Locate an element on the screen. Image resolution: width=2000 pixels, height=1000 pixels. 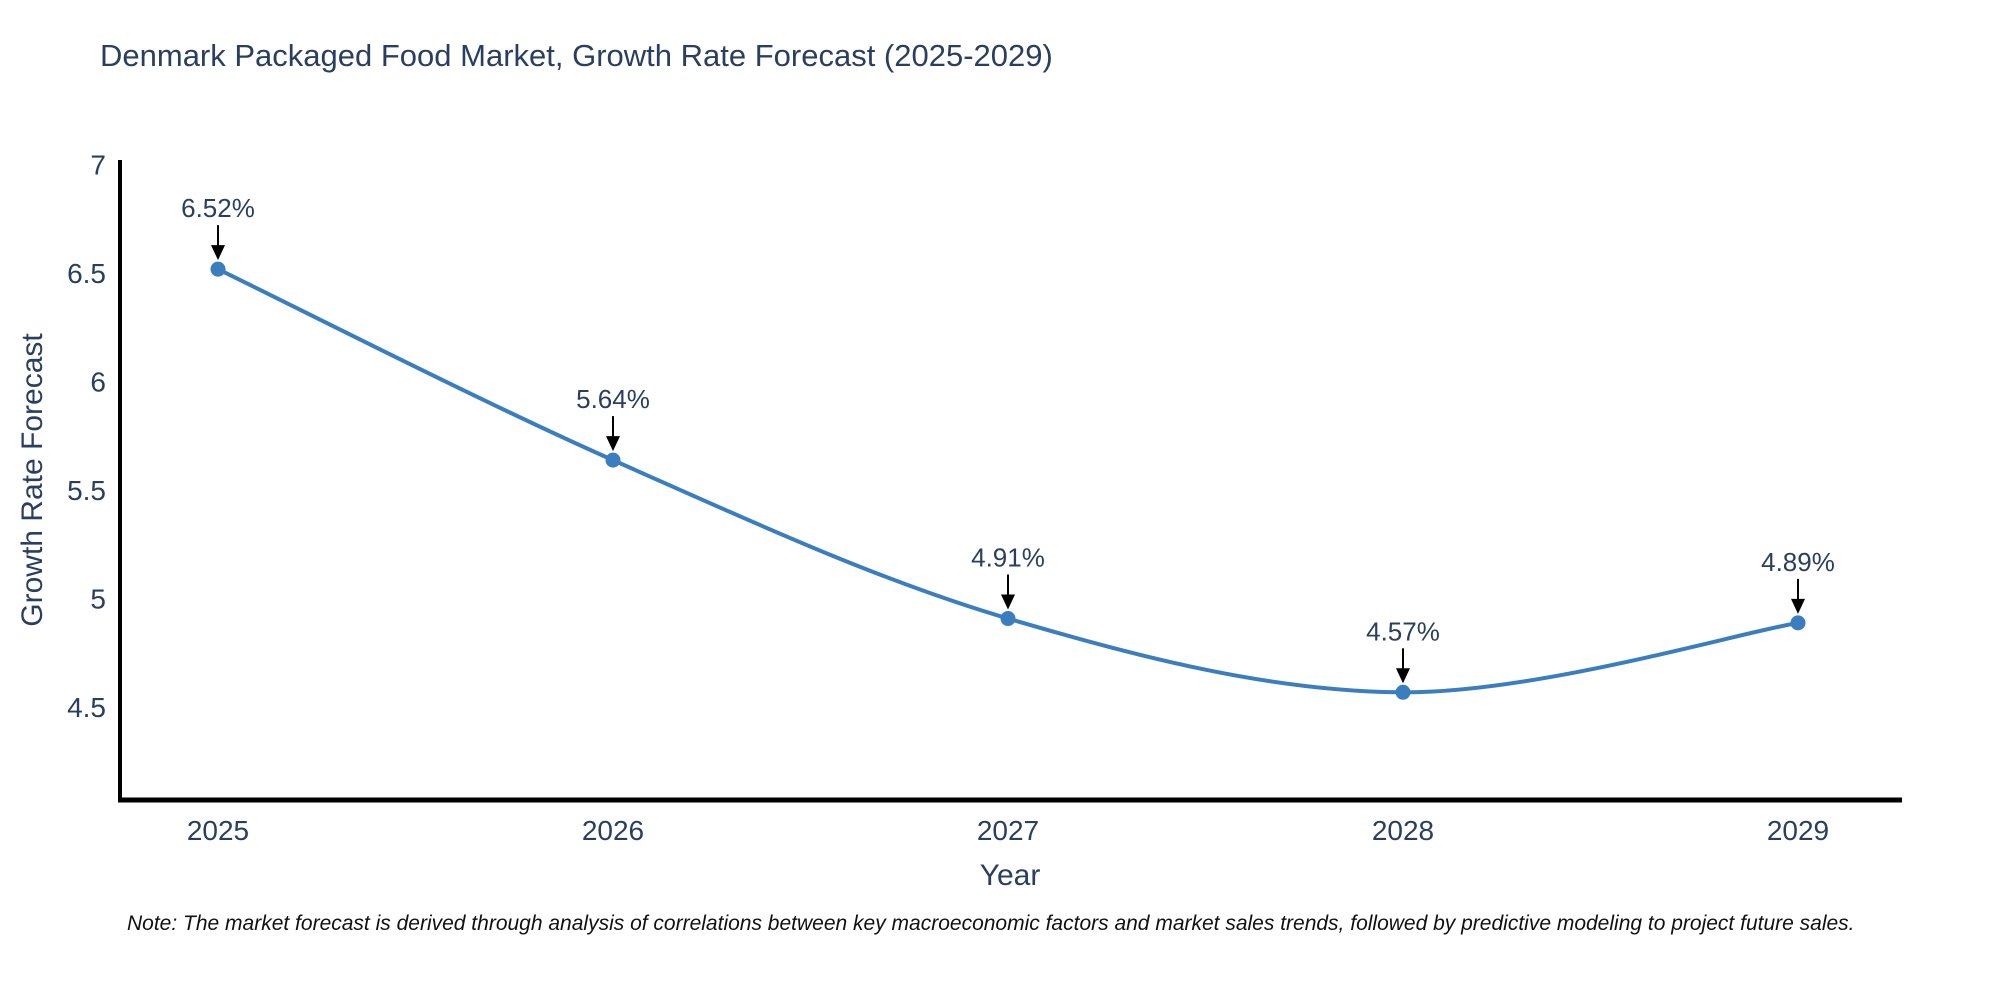
x-tick-label: 2026 is located at coordinates (613, 830).